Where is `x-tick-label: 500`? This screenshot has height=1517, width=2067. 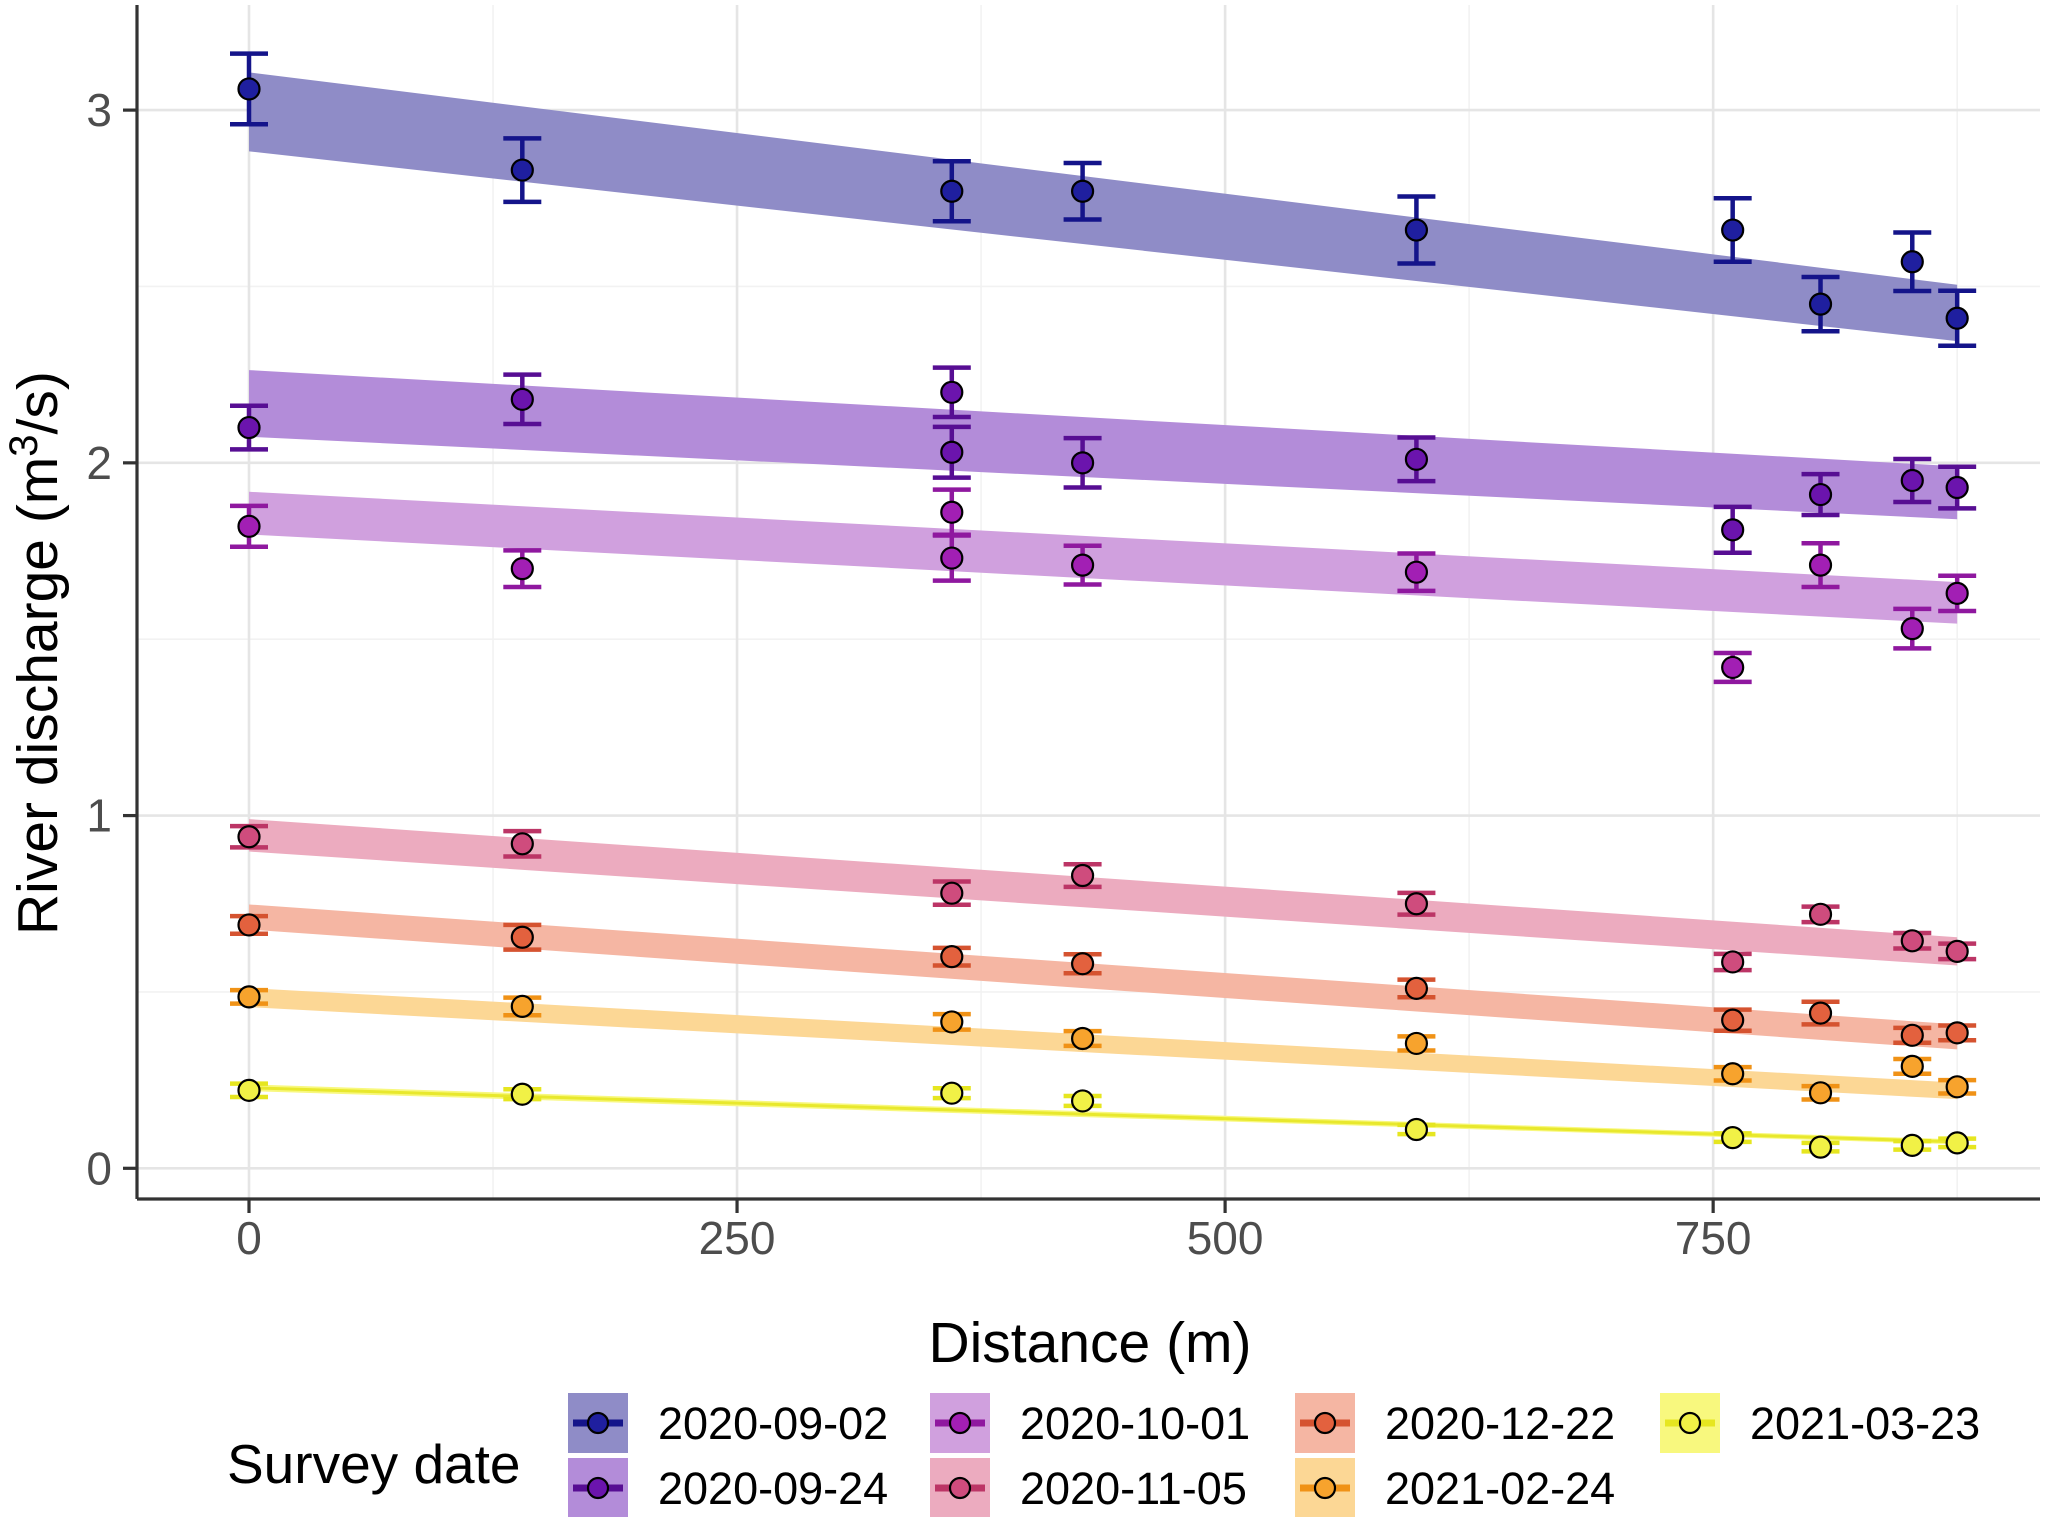 x-tick-label: 500 is located at coordinates (1225, 1238).